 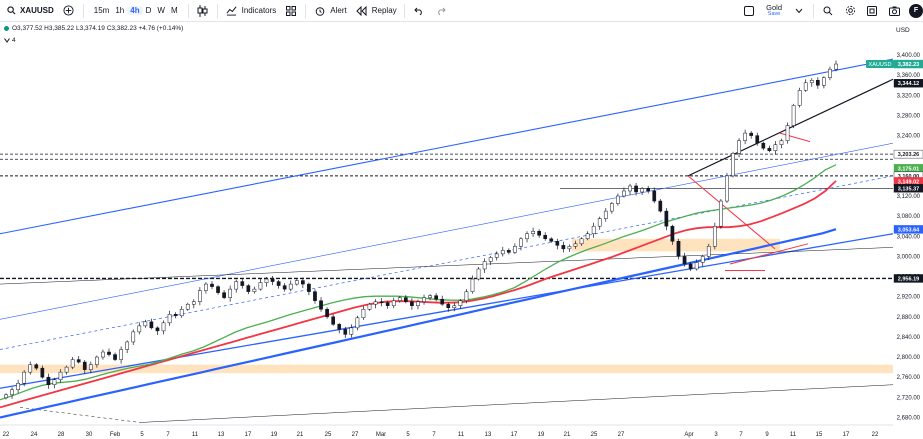 I want to click on wedge-line, so click(x=790, y=127).